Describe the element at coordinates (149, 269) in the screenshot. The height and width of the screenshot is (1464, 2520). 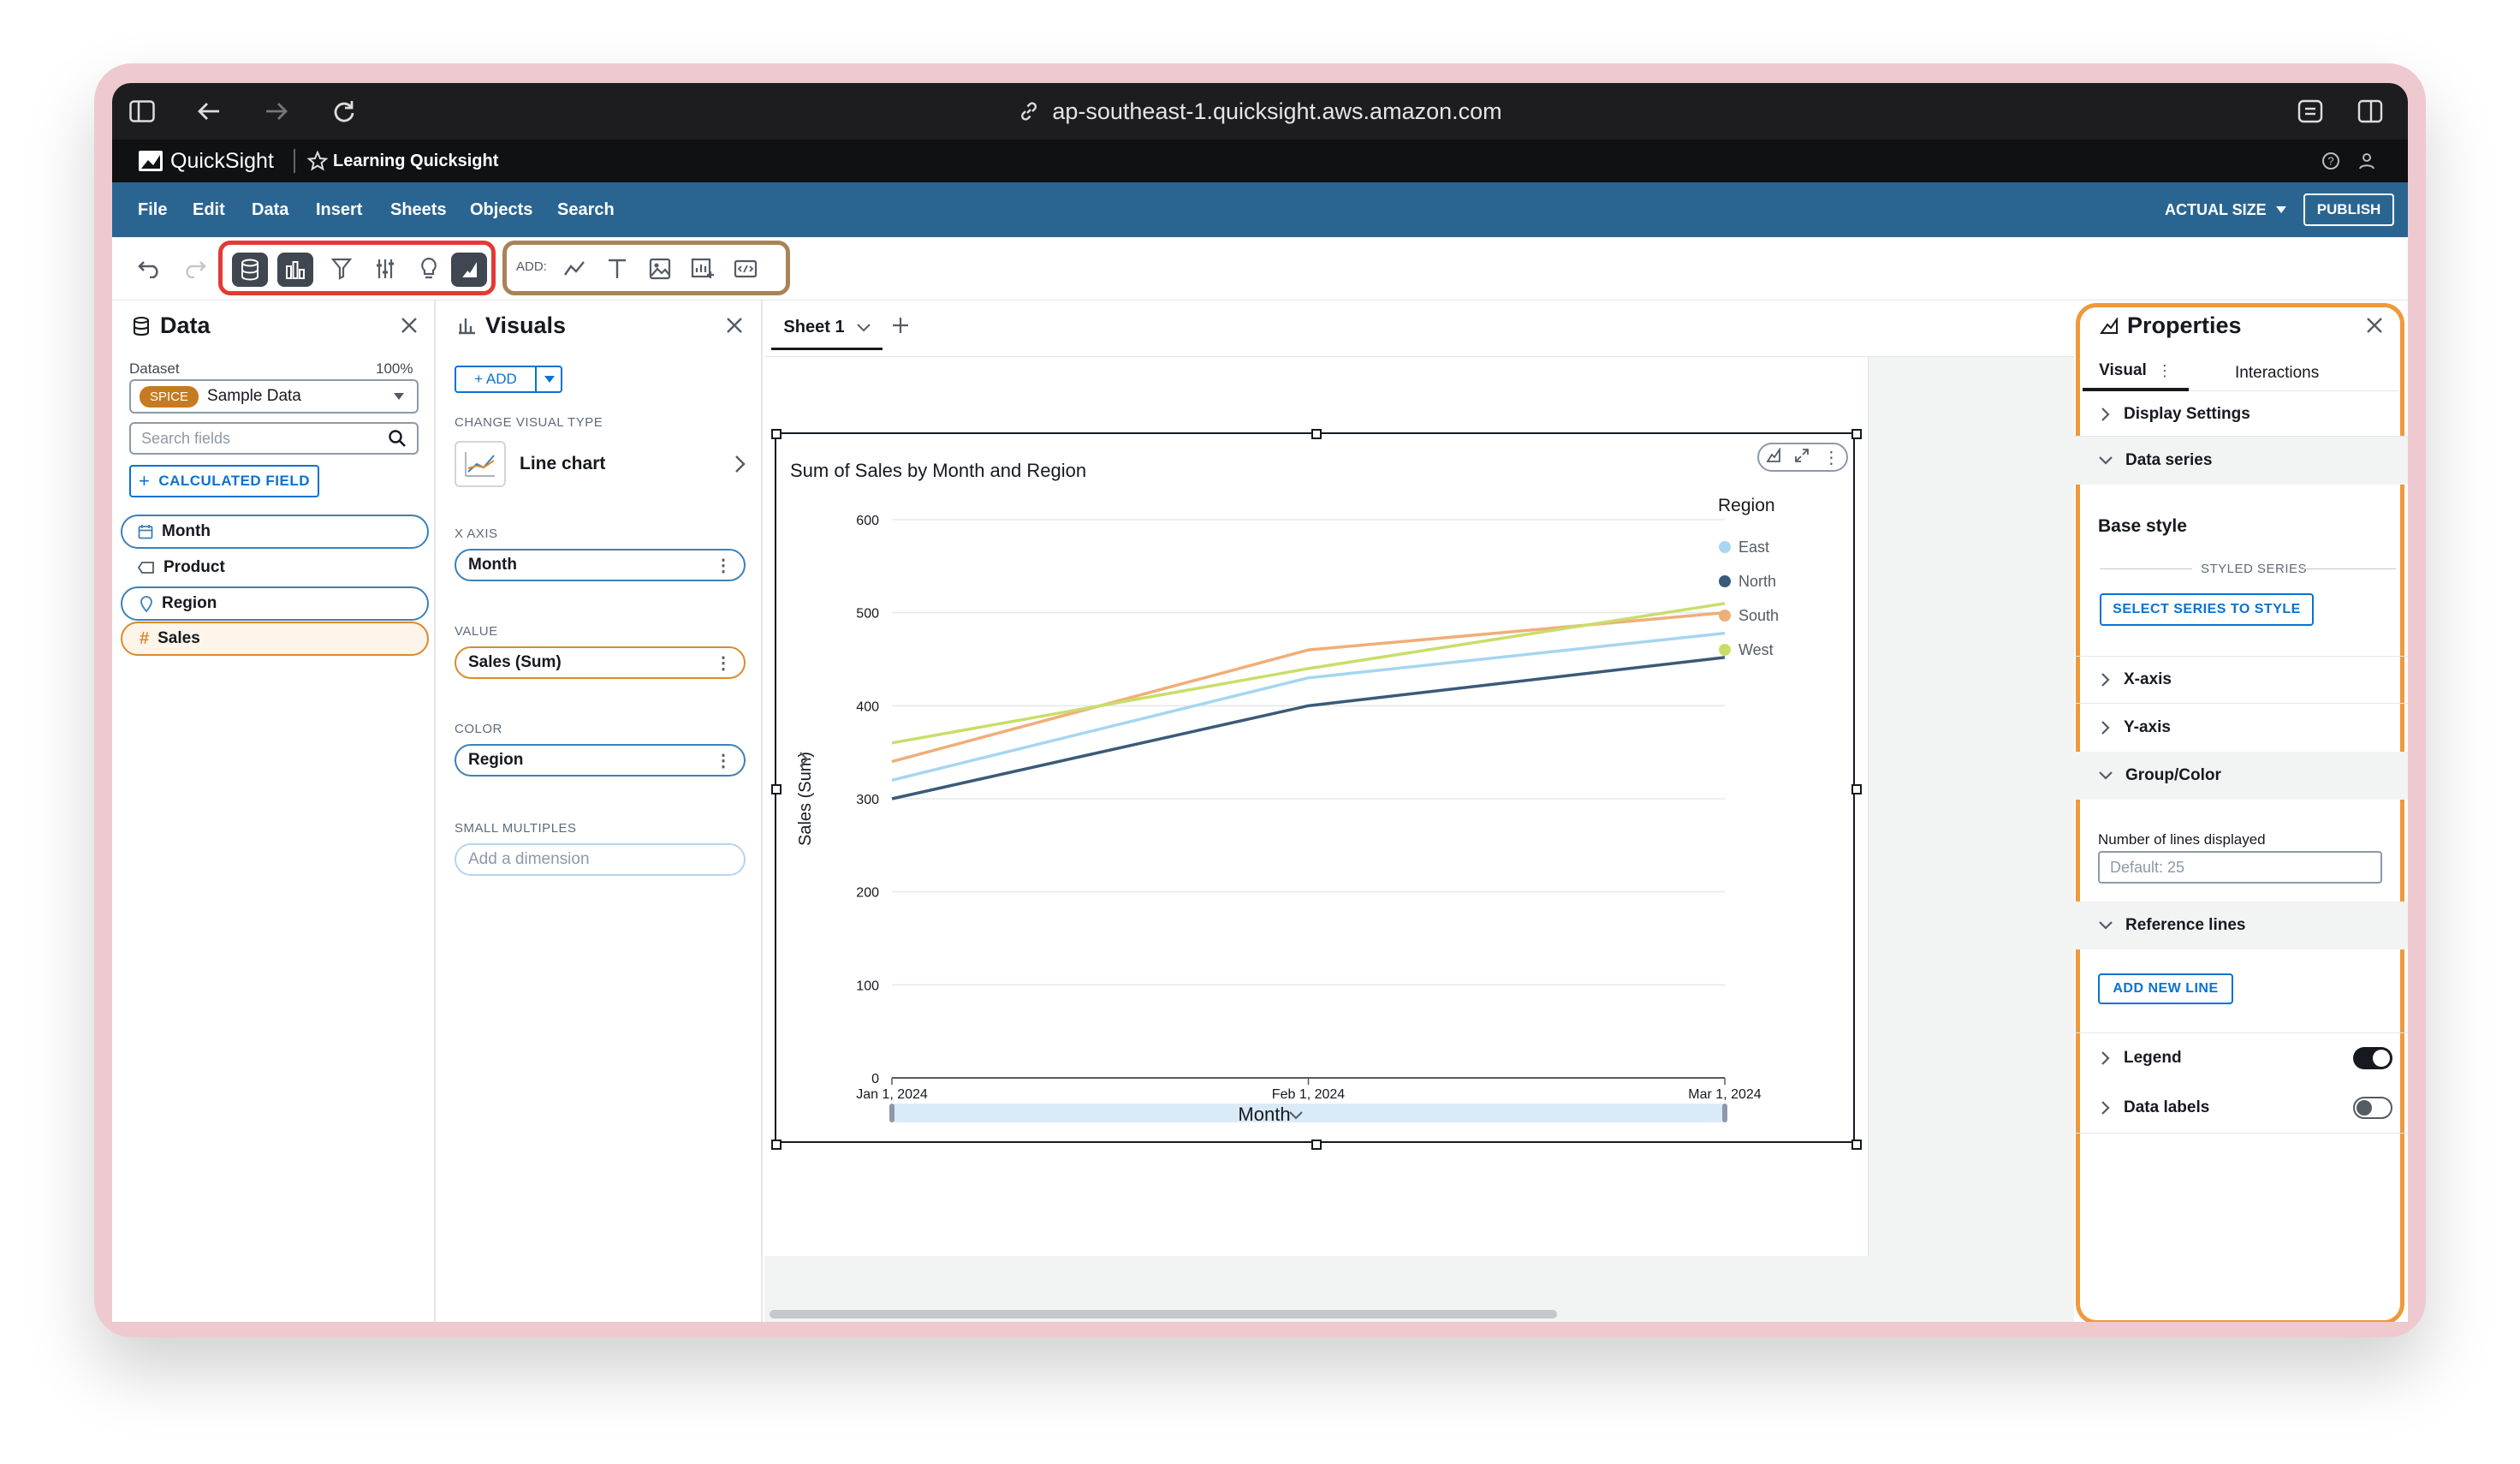
I see `undo-icon` at that location.